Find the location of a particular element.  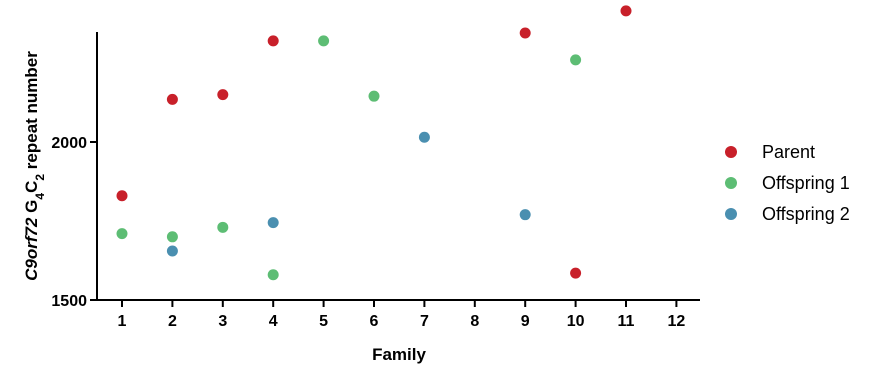

y-axis-title-repeat-g: G is located at coordinates (31, 206).